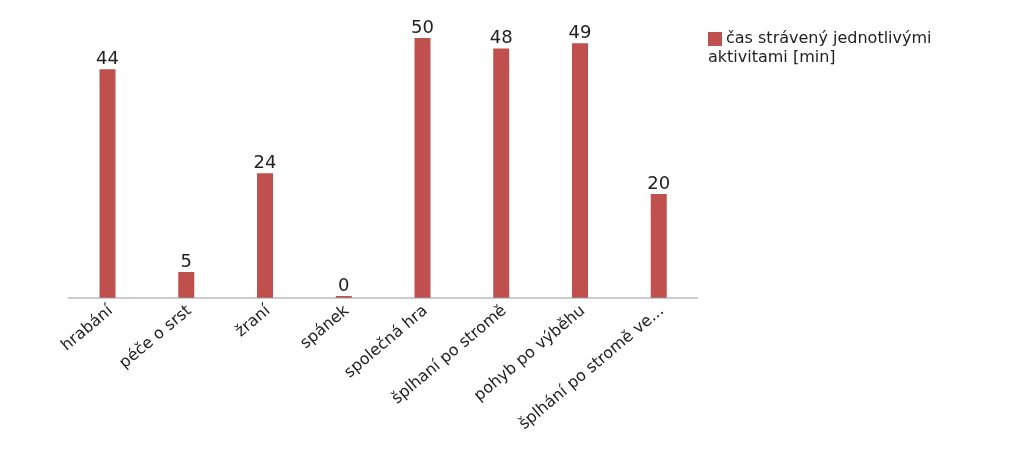  I want to click on data-label: 44, so click(107, 58).